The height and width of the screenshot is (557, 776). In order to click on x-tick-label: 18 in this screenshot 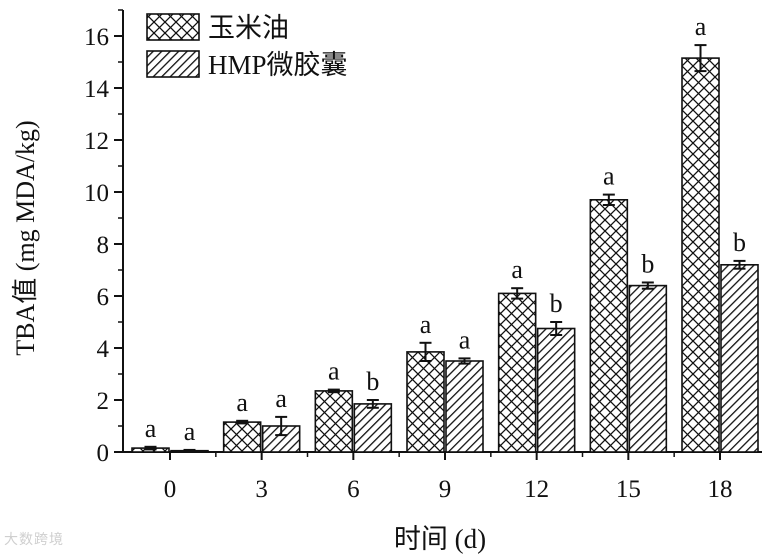, I will do `click(720, 489)`.